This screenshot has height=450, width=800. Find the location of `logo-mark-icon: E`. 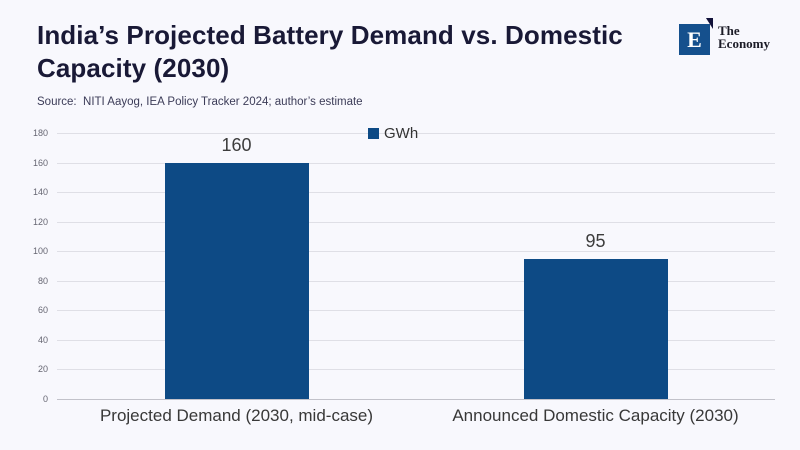

logo-mark-icon: E is located at coordinates (696, 36).